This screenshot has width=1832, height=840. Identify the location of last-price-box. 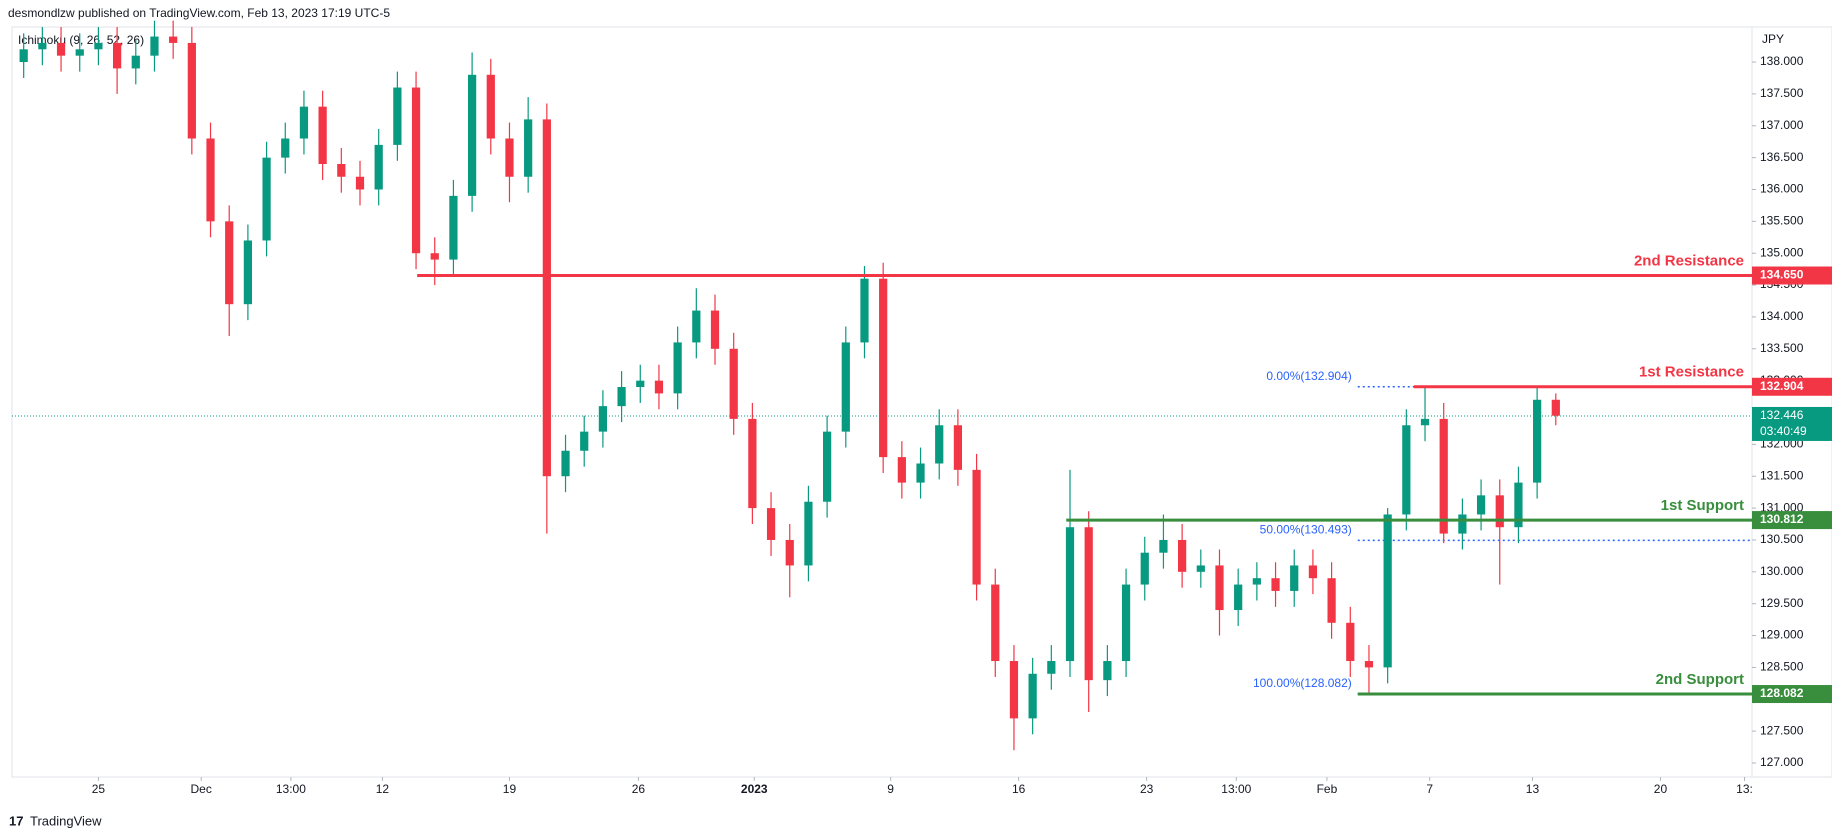
(1792, 423).